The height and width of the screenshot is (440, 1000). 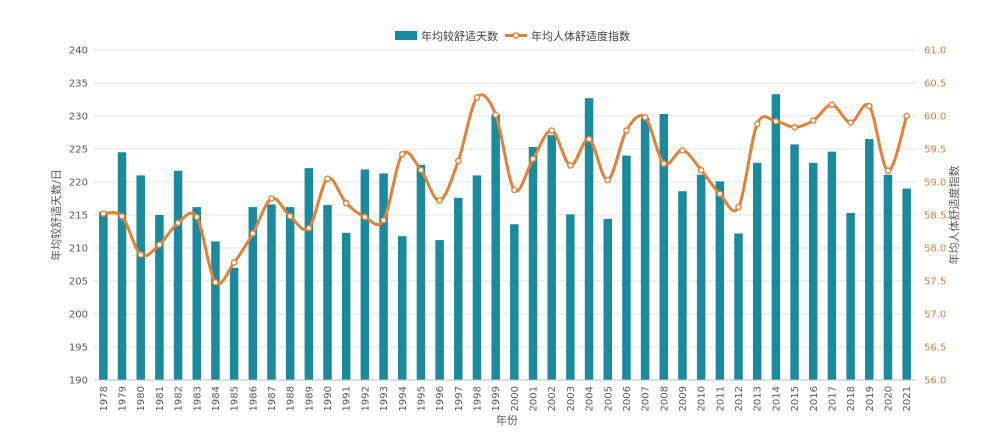 I want to click on y-axis-title: 年均较舒适天数/日, so click(x=56, y=215).